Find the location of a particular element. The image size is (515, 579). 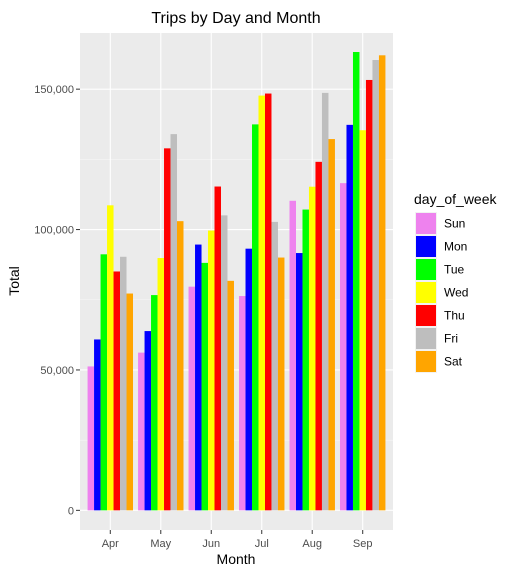

y-tick-label: 50,000 is located at coordinates (57, 371).